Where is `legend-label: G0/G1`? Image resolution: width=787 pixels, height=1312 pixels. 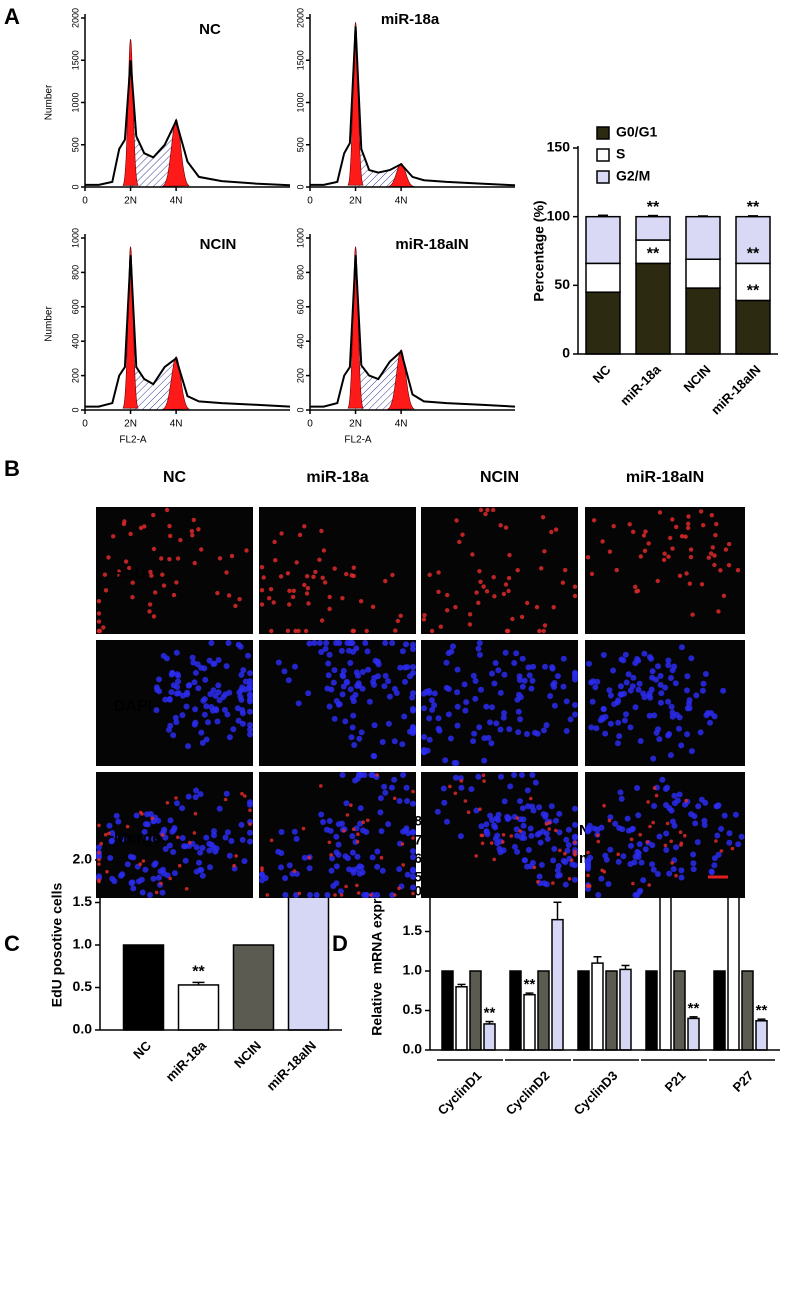 legend-label: G0/G1 is located at coordinates (636, 132).